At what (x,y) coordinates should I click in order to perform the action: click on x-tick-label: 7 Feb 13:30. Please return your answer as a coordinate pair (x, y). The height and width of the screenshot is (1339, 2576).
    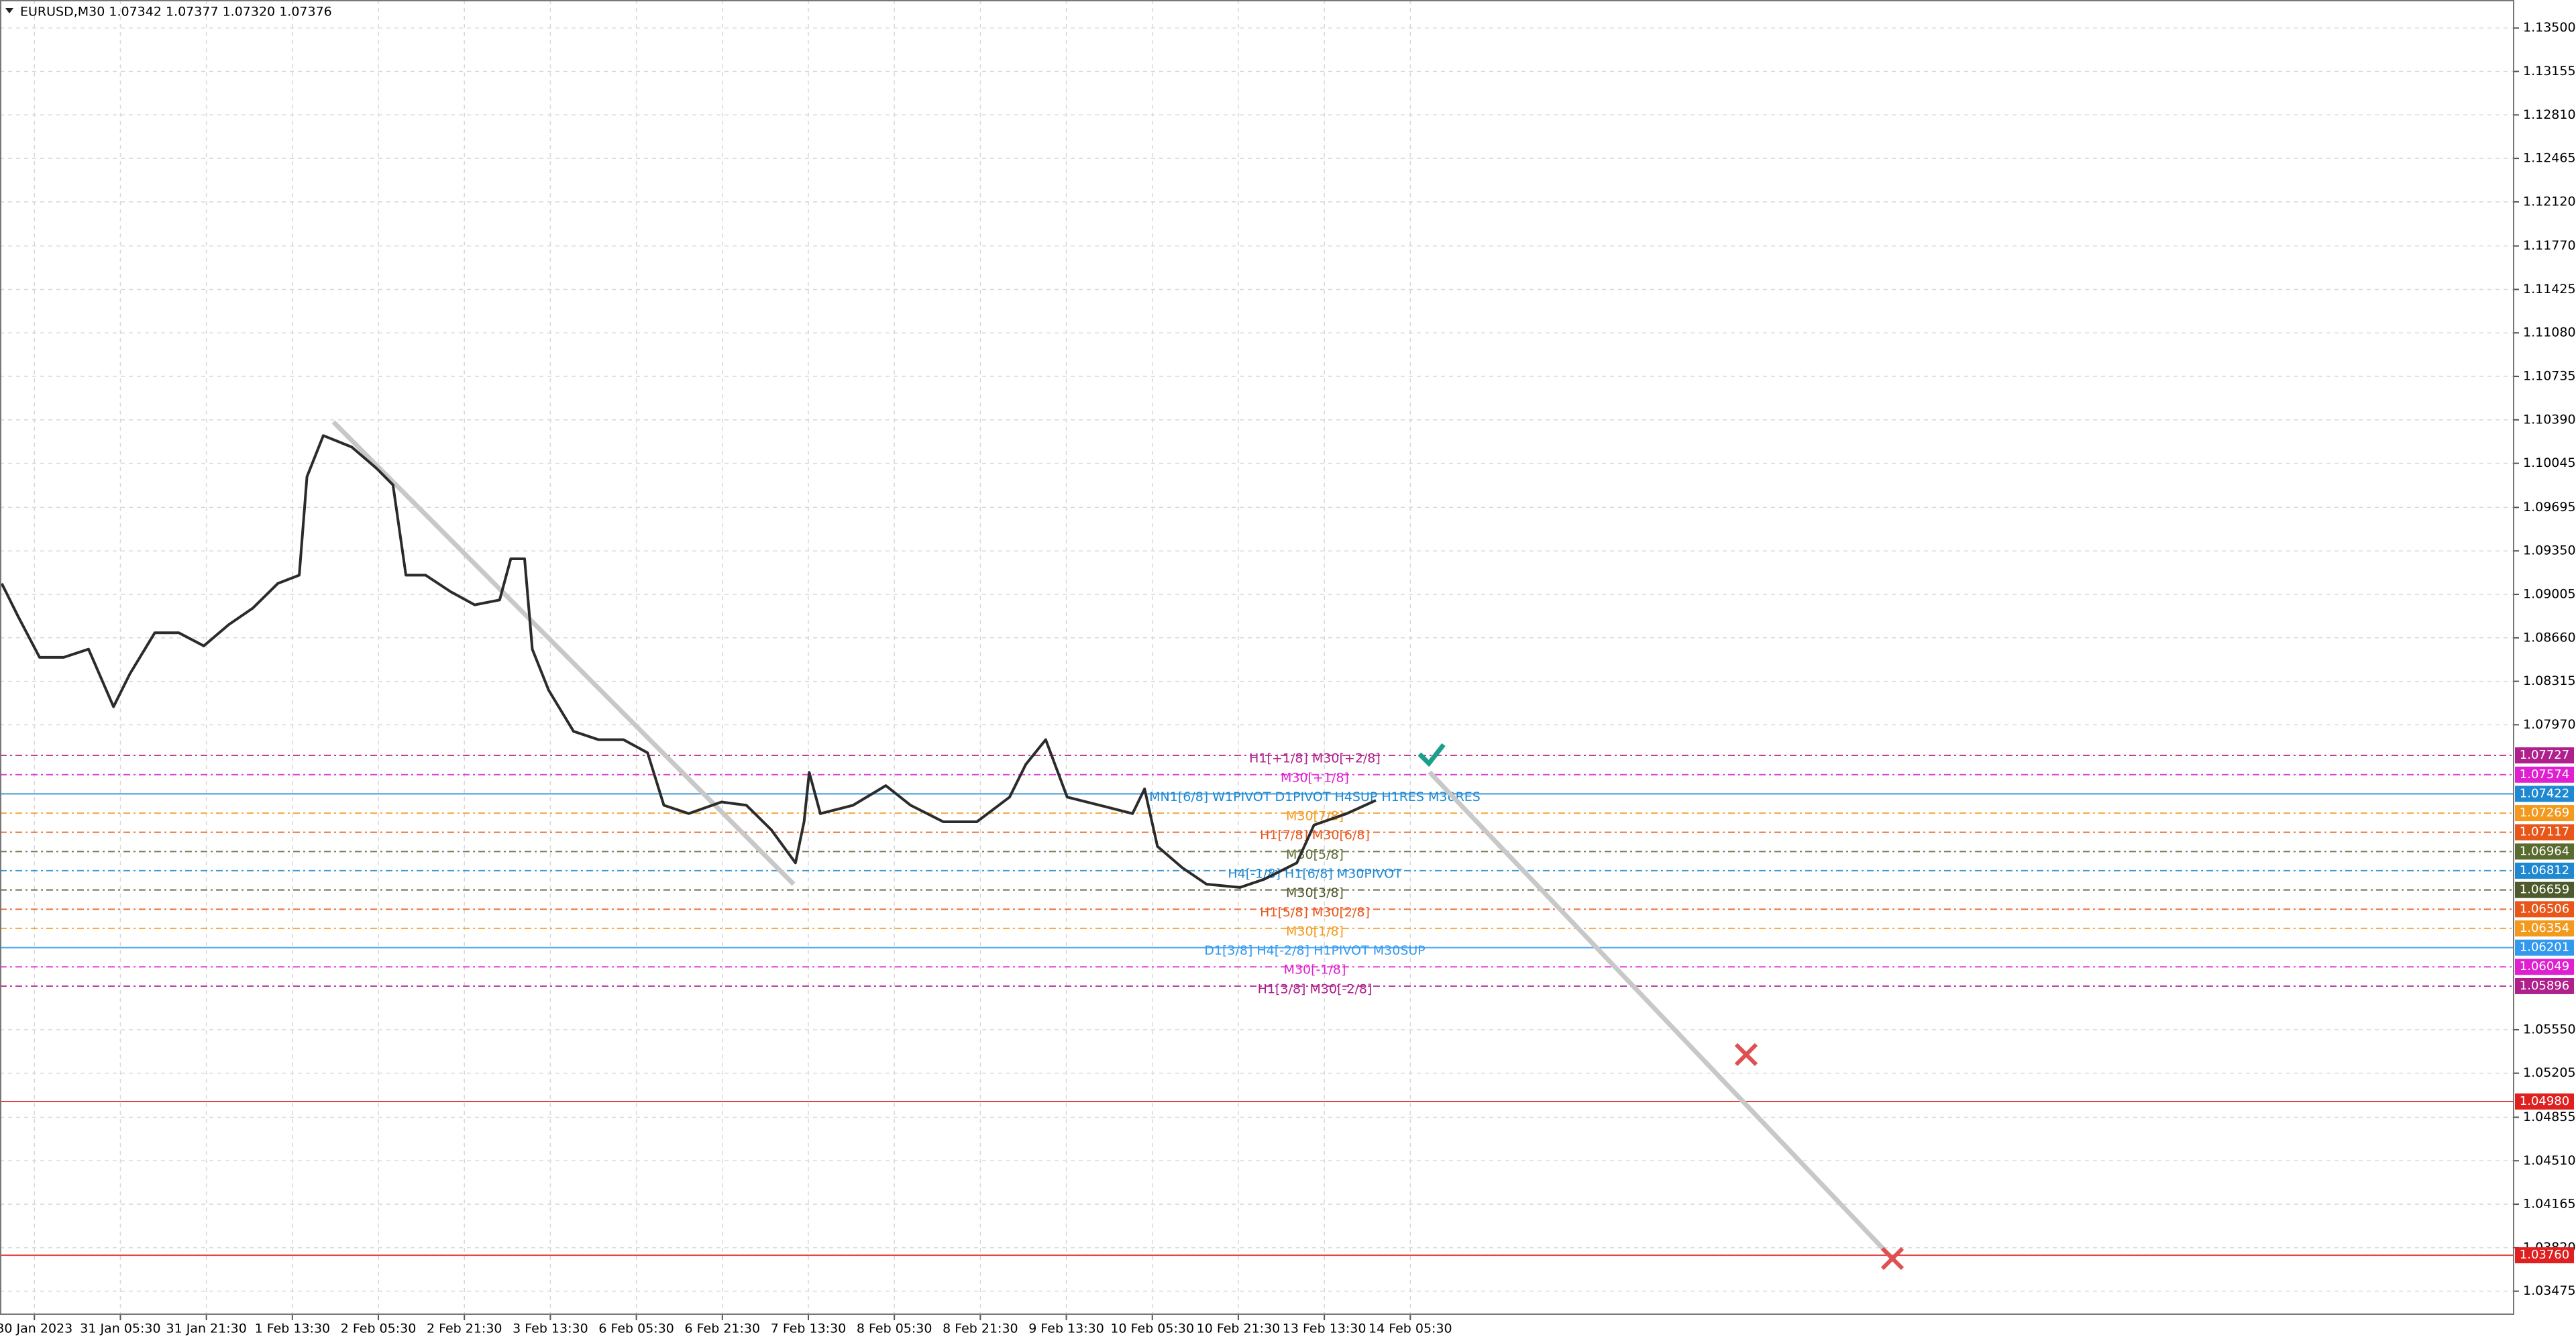
    Looking at the image, I should click on (809, 1329).